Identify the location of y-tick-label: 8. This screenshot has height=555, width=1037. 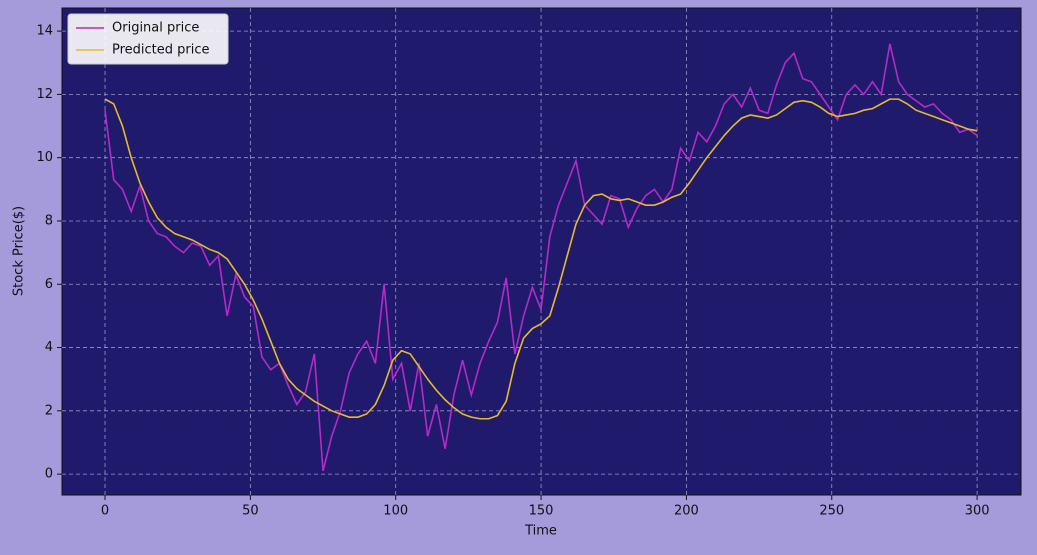
(49, 220).